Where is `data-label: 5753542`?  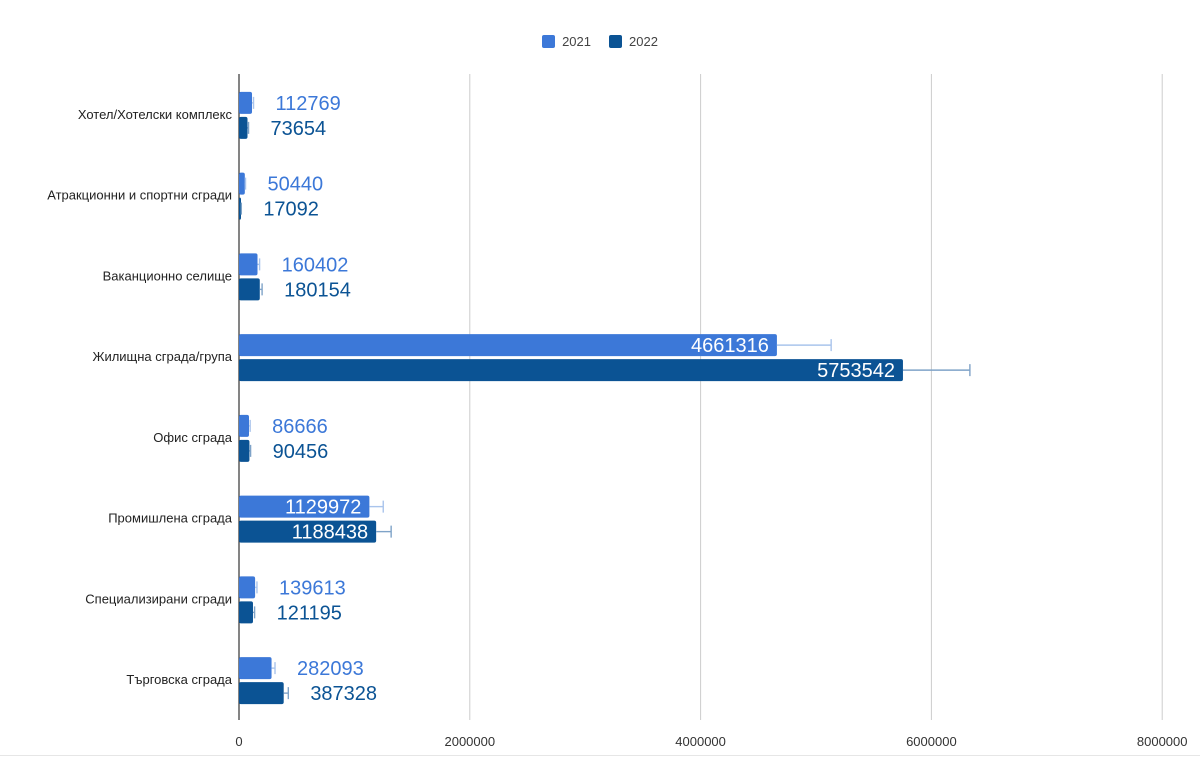 data-label: 5753542 is located at coordinates (856, 371).